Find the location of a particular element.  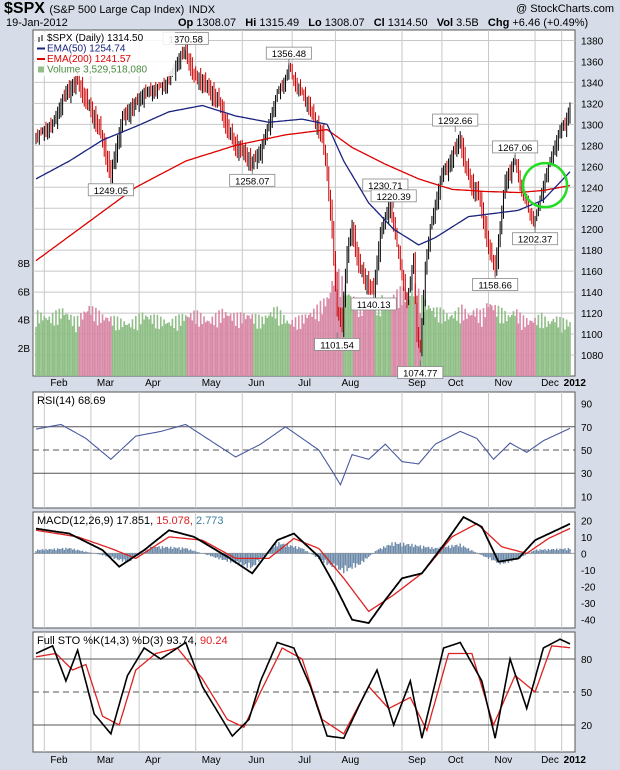

low-value: 1308.07 is located at coordinates (344, 23).